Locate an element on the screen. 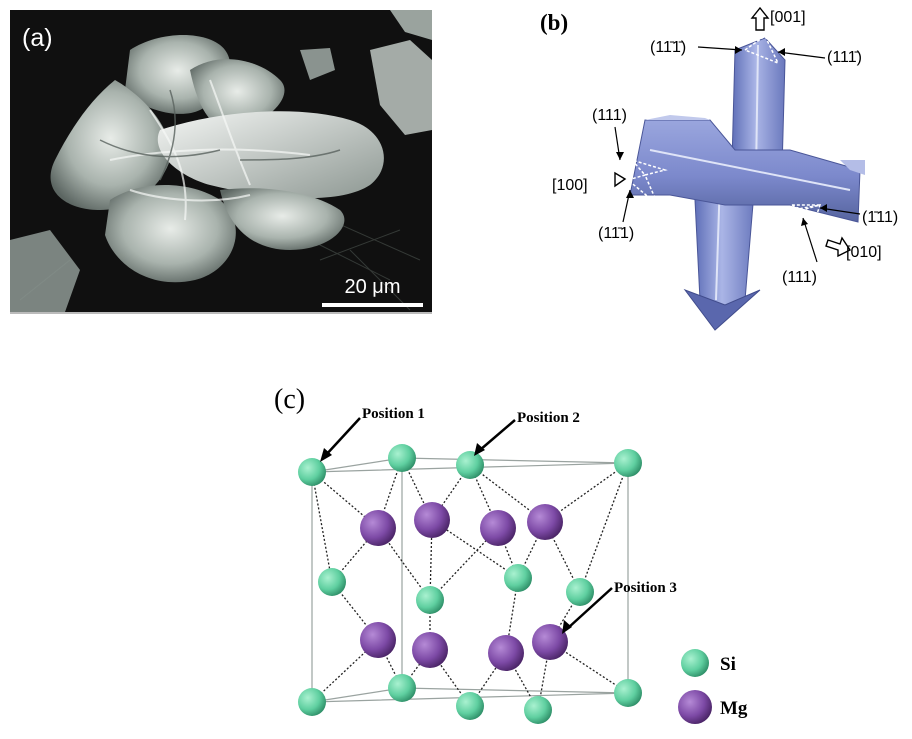 The image size is (912, 739). direction-label-010: [010] is located at coordinates (864, 252).